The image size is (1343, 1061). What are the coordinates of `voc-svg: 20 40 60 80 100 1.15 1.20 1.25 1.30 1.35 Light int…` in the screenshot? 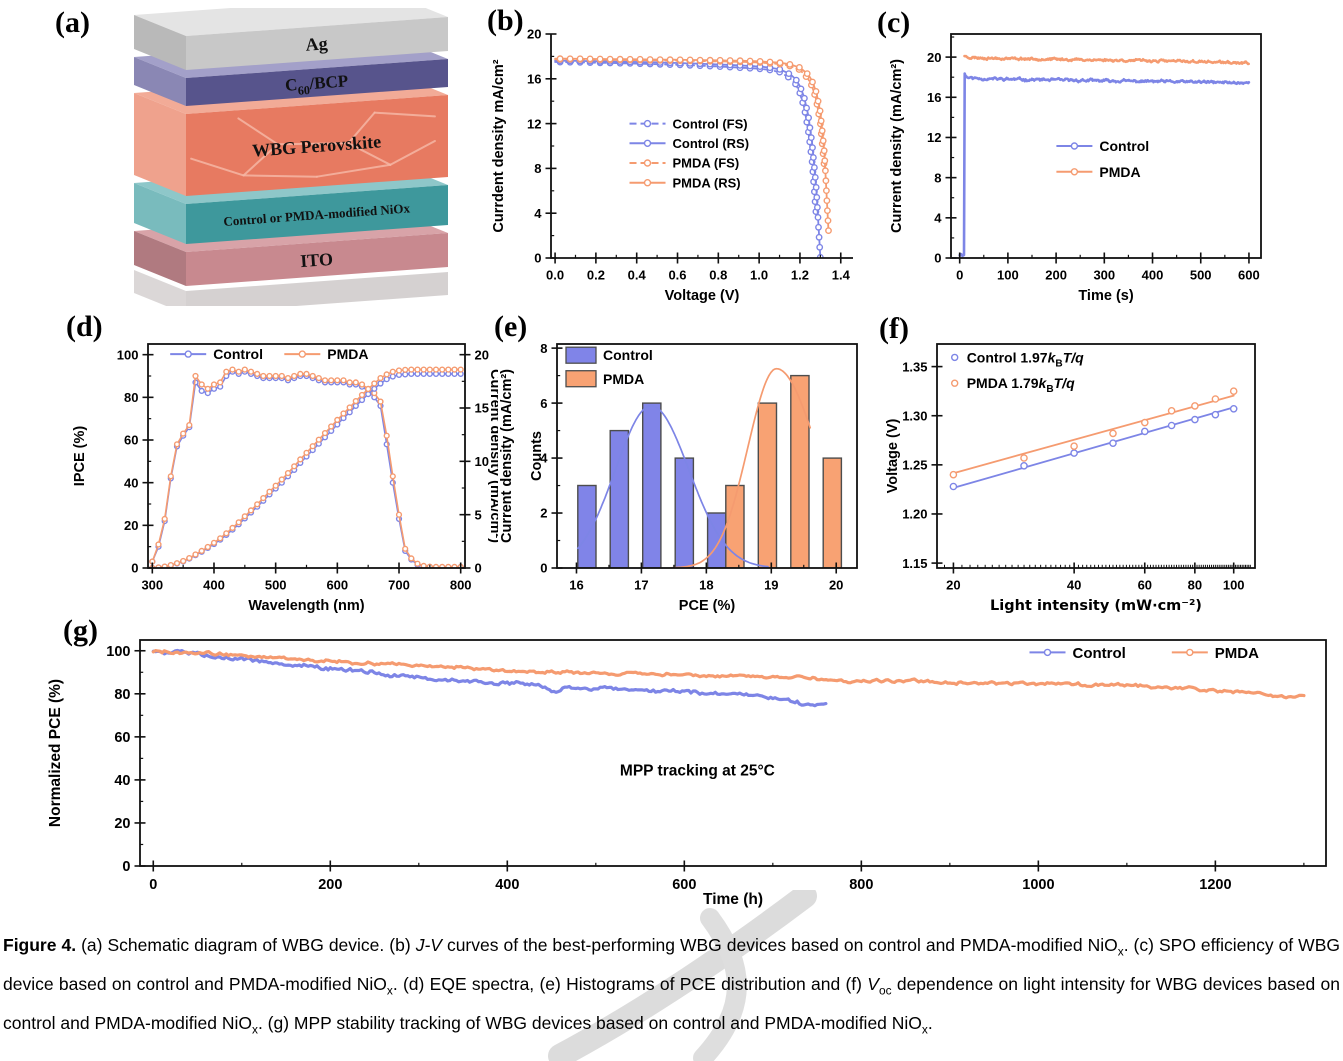 It's located at (1070, 478).